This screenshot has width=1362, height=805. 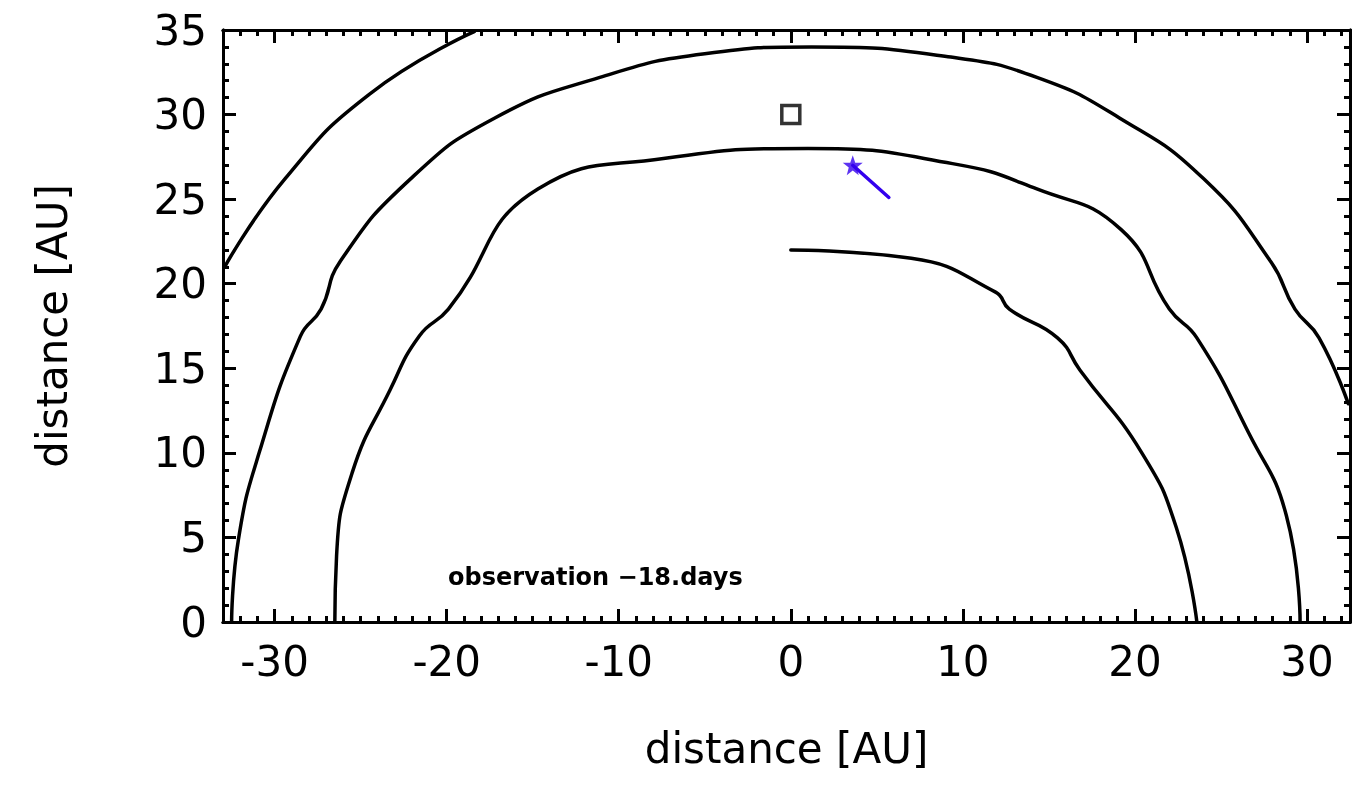 What do you see at coordinates (180, 30) in the screenshot?
I see `y-tick-label: 35` at bounding box center [180, 30].